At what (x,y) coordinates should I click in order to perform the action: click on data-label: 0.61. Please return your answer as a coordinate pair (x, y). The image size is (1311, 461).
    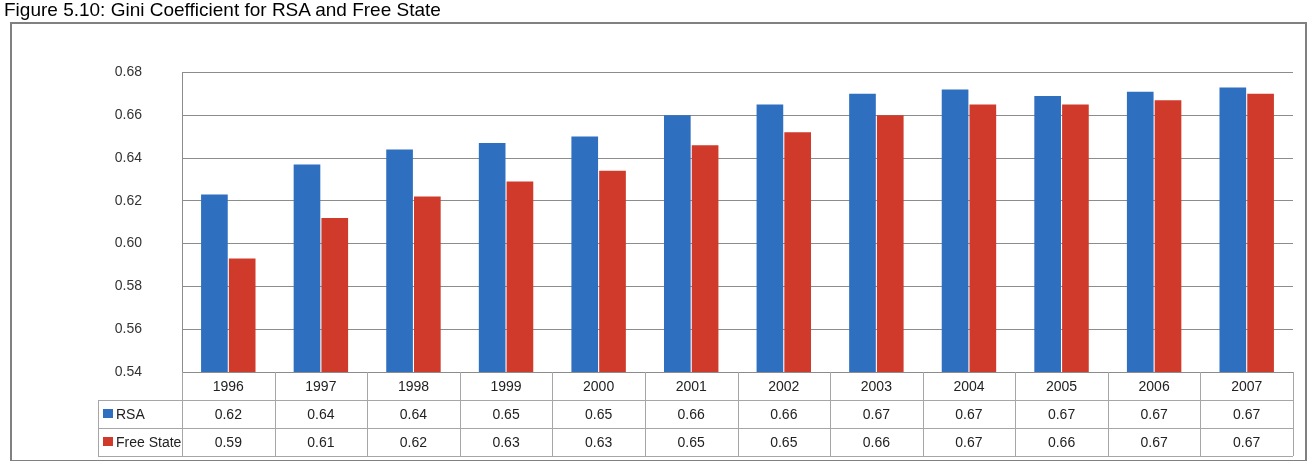
    Looking at the image, I should click on (321, 441).